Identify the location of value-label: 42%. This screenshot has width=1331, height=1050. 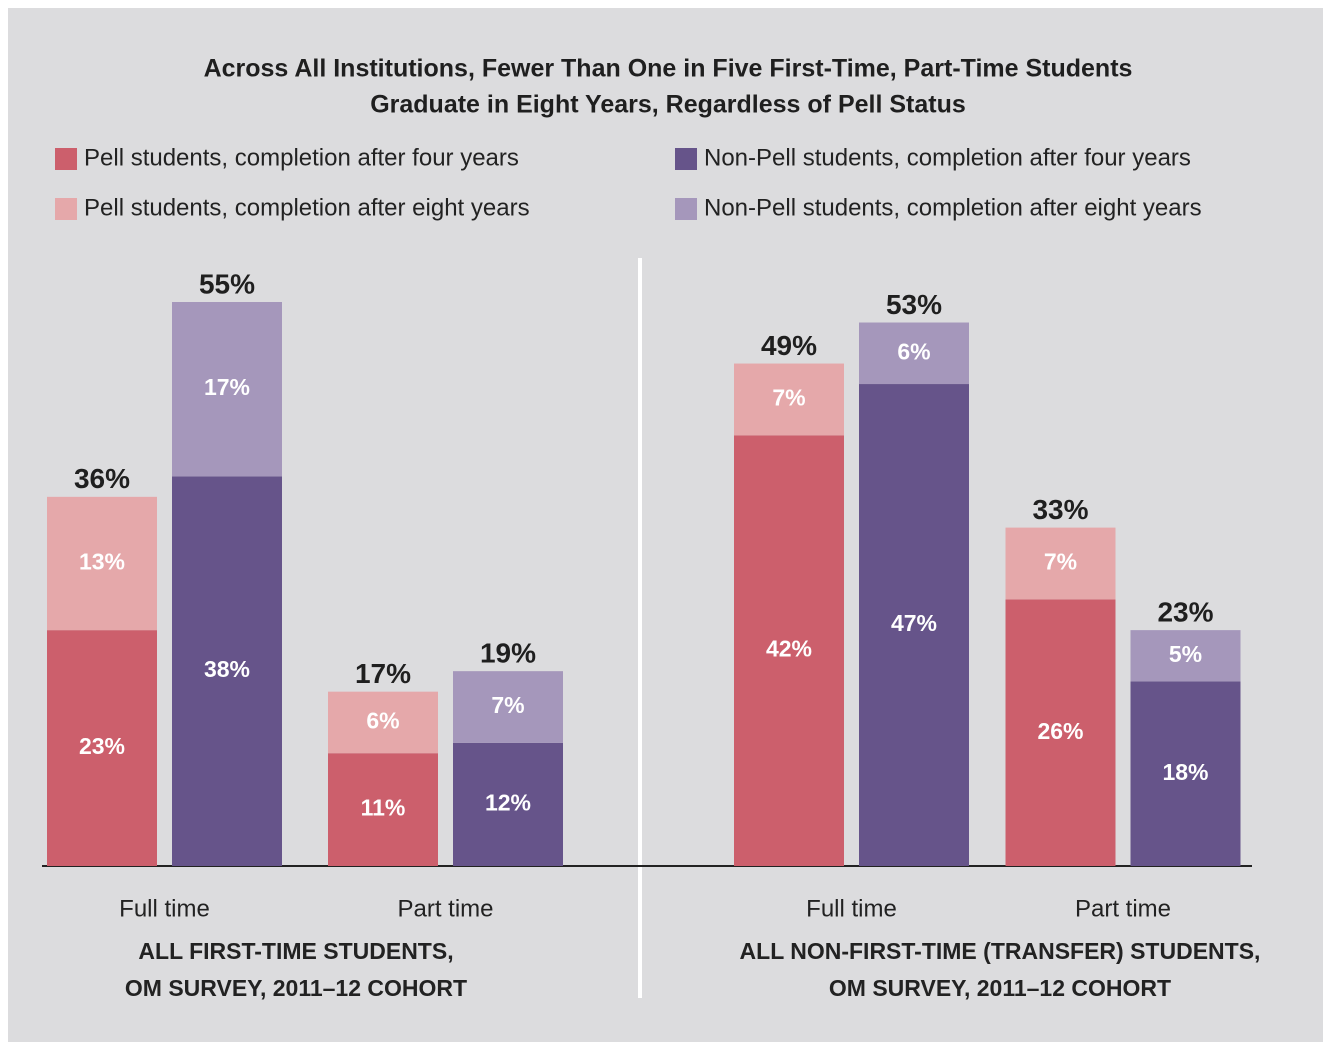
(789, 649).